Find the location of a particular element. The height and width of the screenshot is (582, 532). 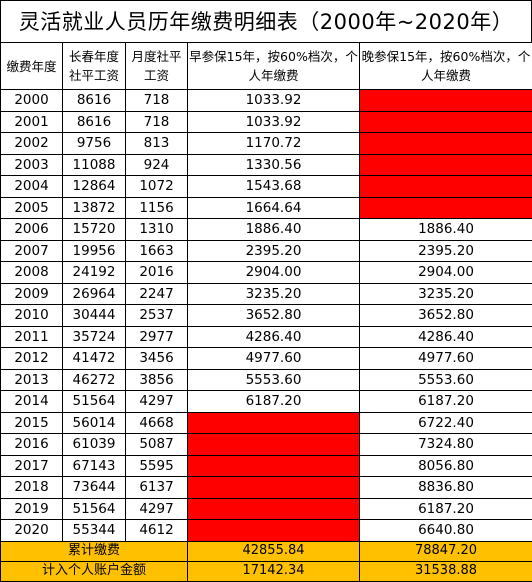

cell-late-contribution: 2395.20 is located at coordinates (446, 251).